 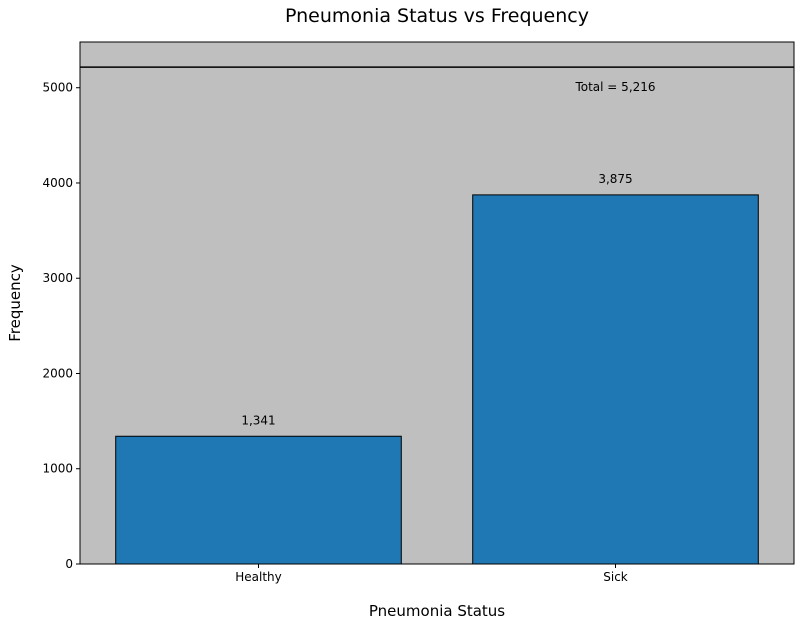 What do you see at coordinates (258, 500) in the screenshot?
I see `bar-healthy` at bounding box center [258, 500].